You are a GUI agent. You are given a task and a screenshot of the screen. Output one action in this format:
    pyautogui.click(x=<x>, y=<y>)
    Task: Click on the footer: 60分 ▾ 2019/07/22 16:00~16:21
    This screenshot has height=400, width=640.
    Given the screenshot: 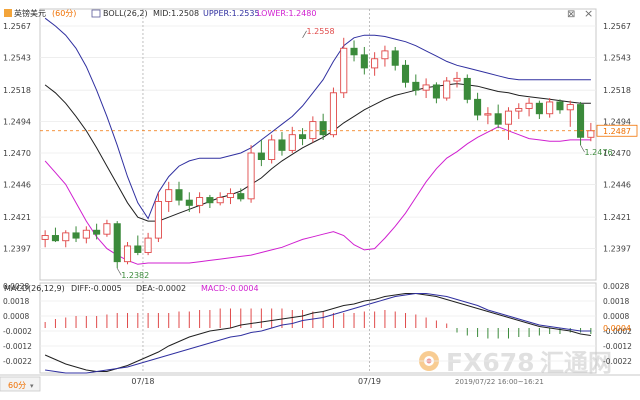 What is the action you would take?
    pyautogui.click(x=272, y=384)
    